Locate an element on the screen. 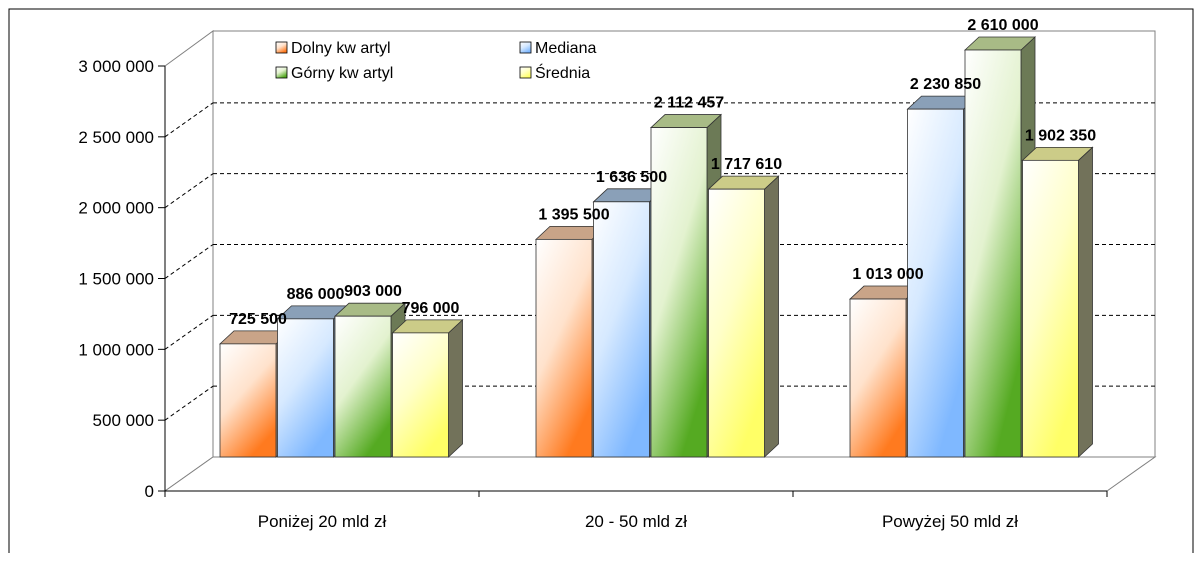  legend-item: Górny kw artyl is located at coordinates (334, 73).